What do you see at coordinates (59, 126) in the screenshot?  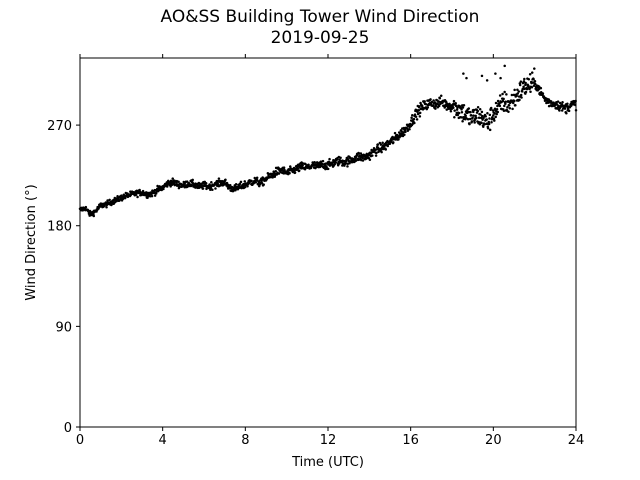 I see `y-tick-label: 270` at bounding box center [59, 126].